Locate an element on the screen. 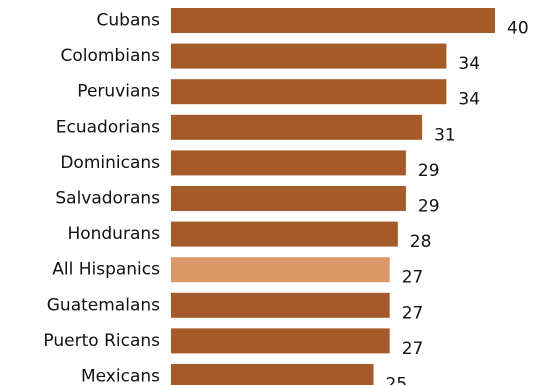  bar-ecuadorians is located at coordinates (297, 127).